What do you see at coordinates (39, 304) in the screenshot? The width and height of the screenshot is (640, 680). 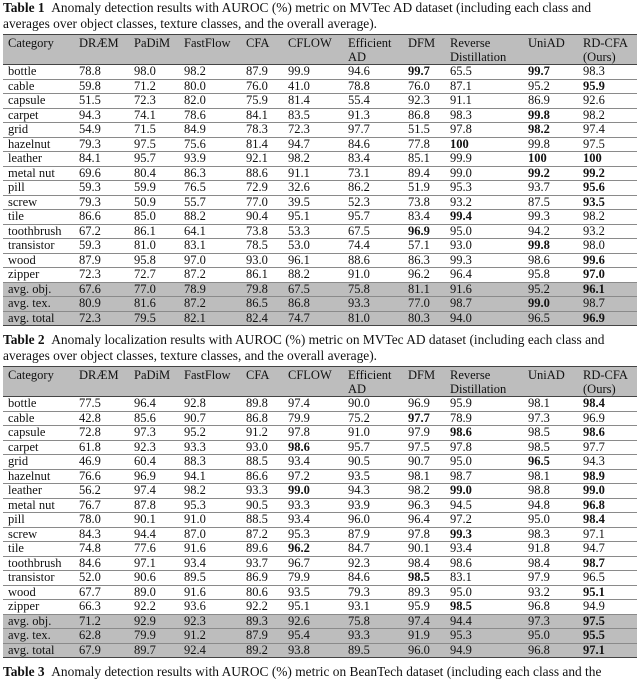 I see `category-cell: avg. tex.` at bounding box center [39, 304].